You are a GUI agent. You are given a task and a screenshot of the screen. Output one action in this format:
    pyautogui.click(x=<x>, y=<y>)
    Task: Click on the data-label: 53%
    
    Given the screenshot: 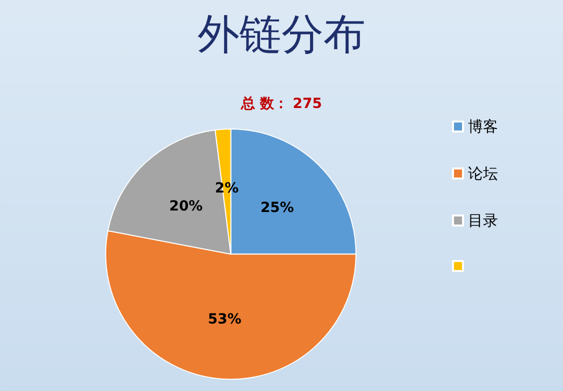 What is the action you would take?
    pyautogui.click(x=225, y=319)
    